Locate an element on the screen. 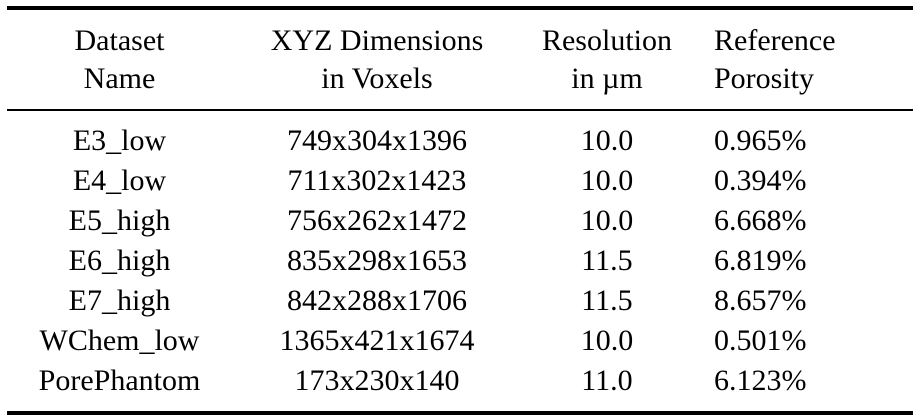  table-row: E4_low 711x302x1423 10.0 0.394% is located at coordinates (460, 181).